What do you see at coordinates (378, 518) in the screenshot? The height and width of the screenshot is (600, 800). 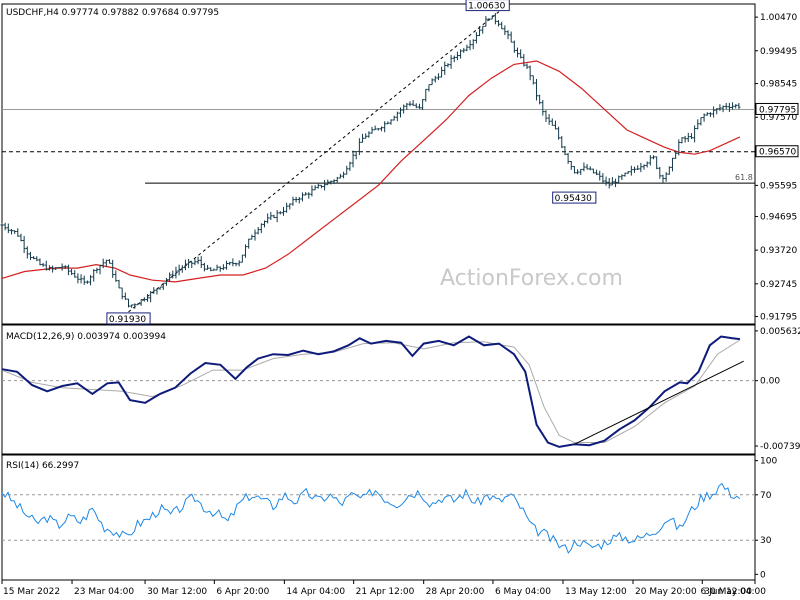 I see `rsi-line` at bounding box center [378, 518].